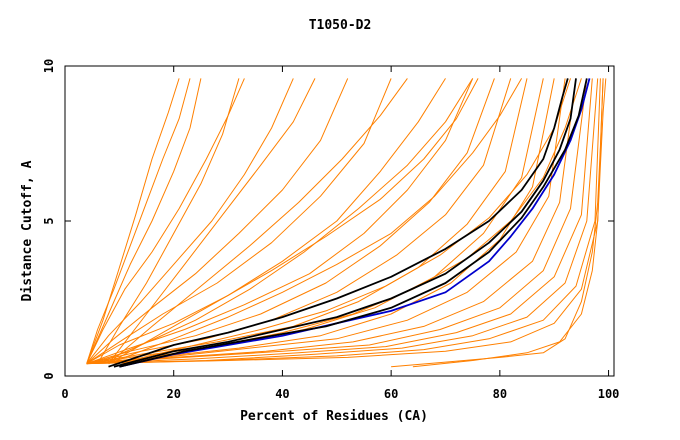 Image resolution: width=680 pixels, height=440 pixels. What do you see at coordinates (609, 394) in the screenshot?
I see `x-tick-label: 100` at bounding box center [609, 394].